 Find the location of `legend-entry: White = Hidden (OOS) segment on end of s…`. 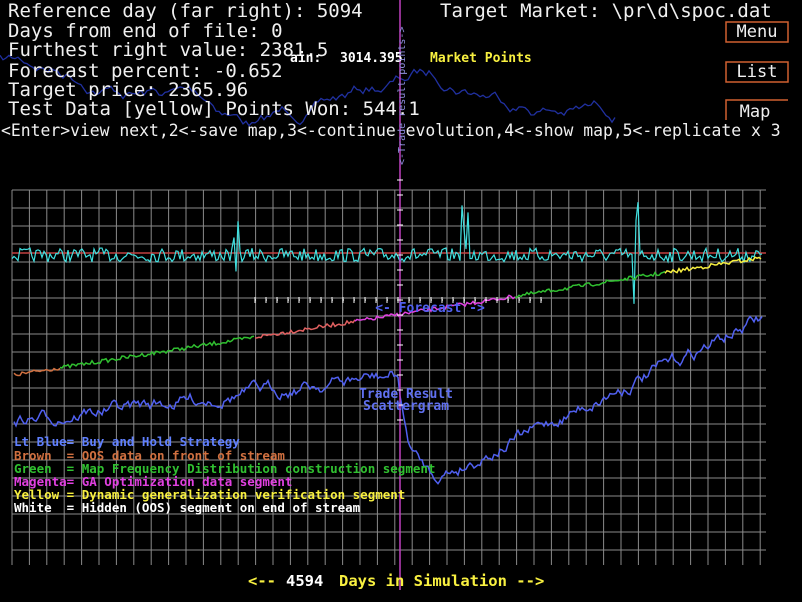

legend-entry: White = Hidden (OOS) segment on end of s… is located at coordinates (187, 507).